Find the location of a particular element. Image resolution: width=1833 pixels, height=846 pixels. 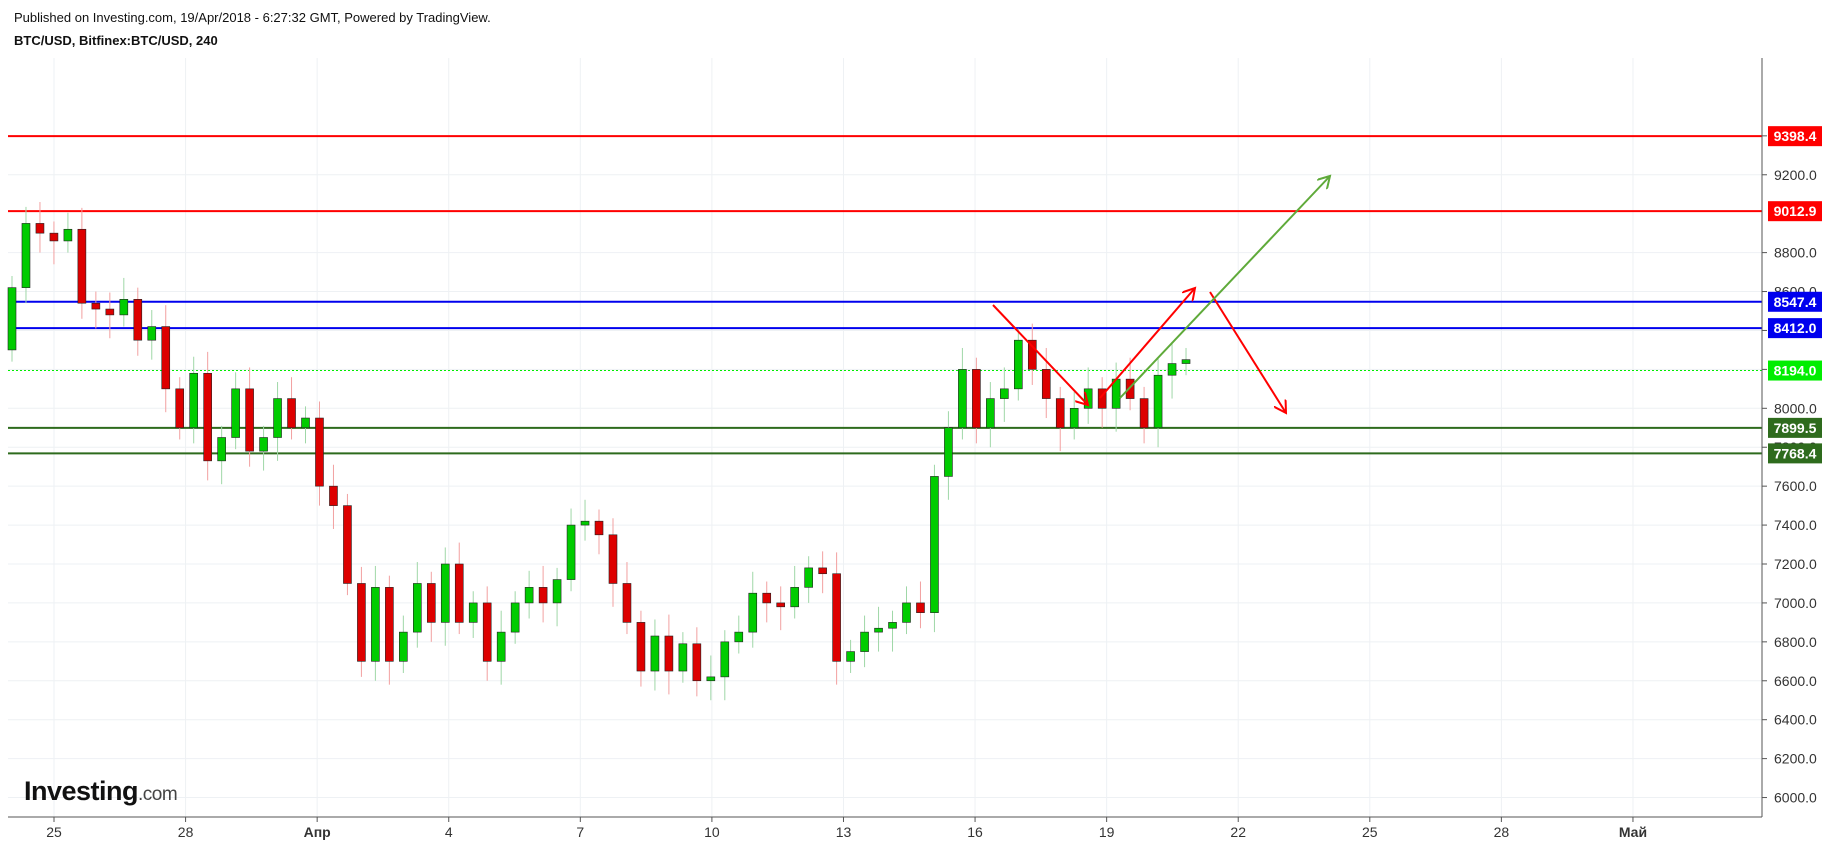

y-tick-label: 7600.0 is located at coordinates (1795, 486).